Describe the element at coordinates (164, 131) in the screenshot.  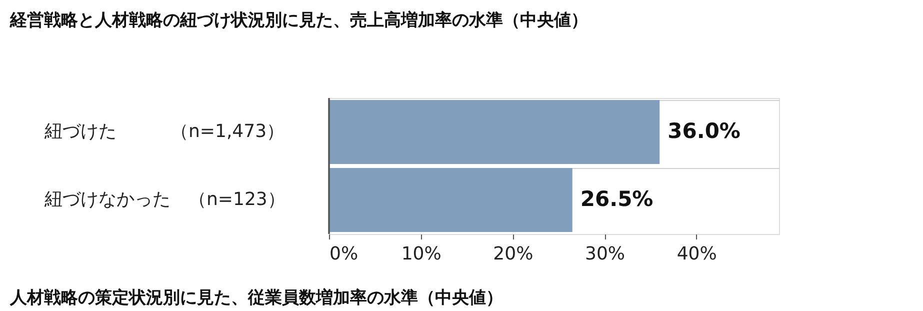
I see `y-tick-label: 紐づけた （n=1,473）` at that location.